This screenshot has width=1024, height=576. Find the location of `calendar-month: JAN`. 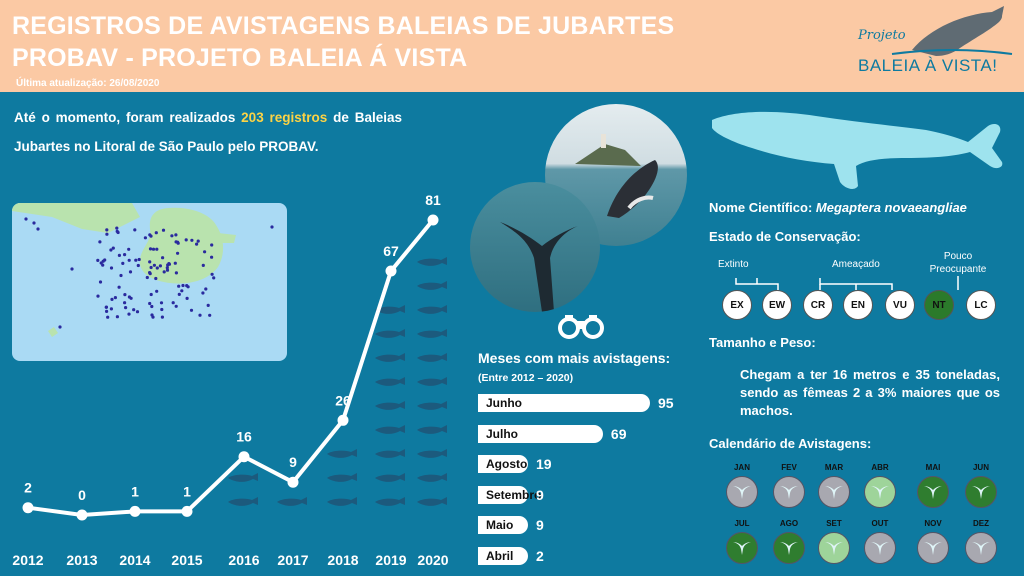

calendar-month: JAN is located at coordinates (742, 485).